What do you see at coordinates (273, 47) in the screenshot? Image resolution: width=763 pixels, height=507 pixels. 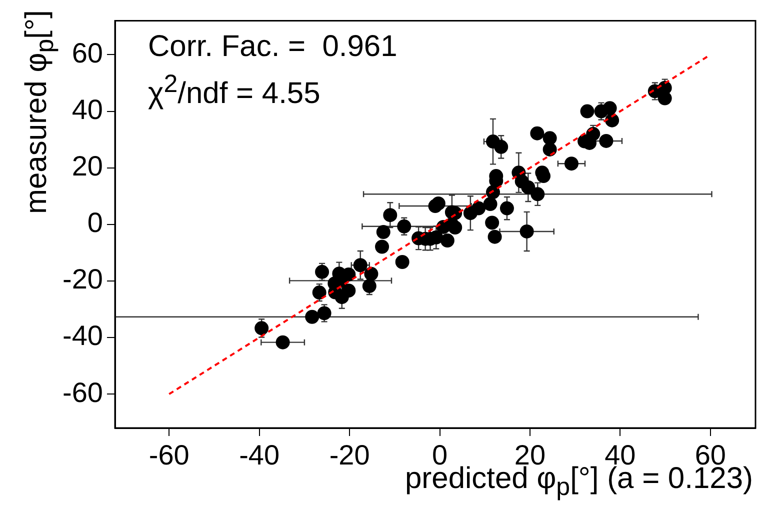 I see `annotation: Corr. Fac. = 0.961` at bounding box center [273, 47].